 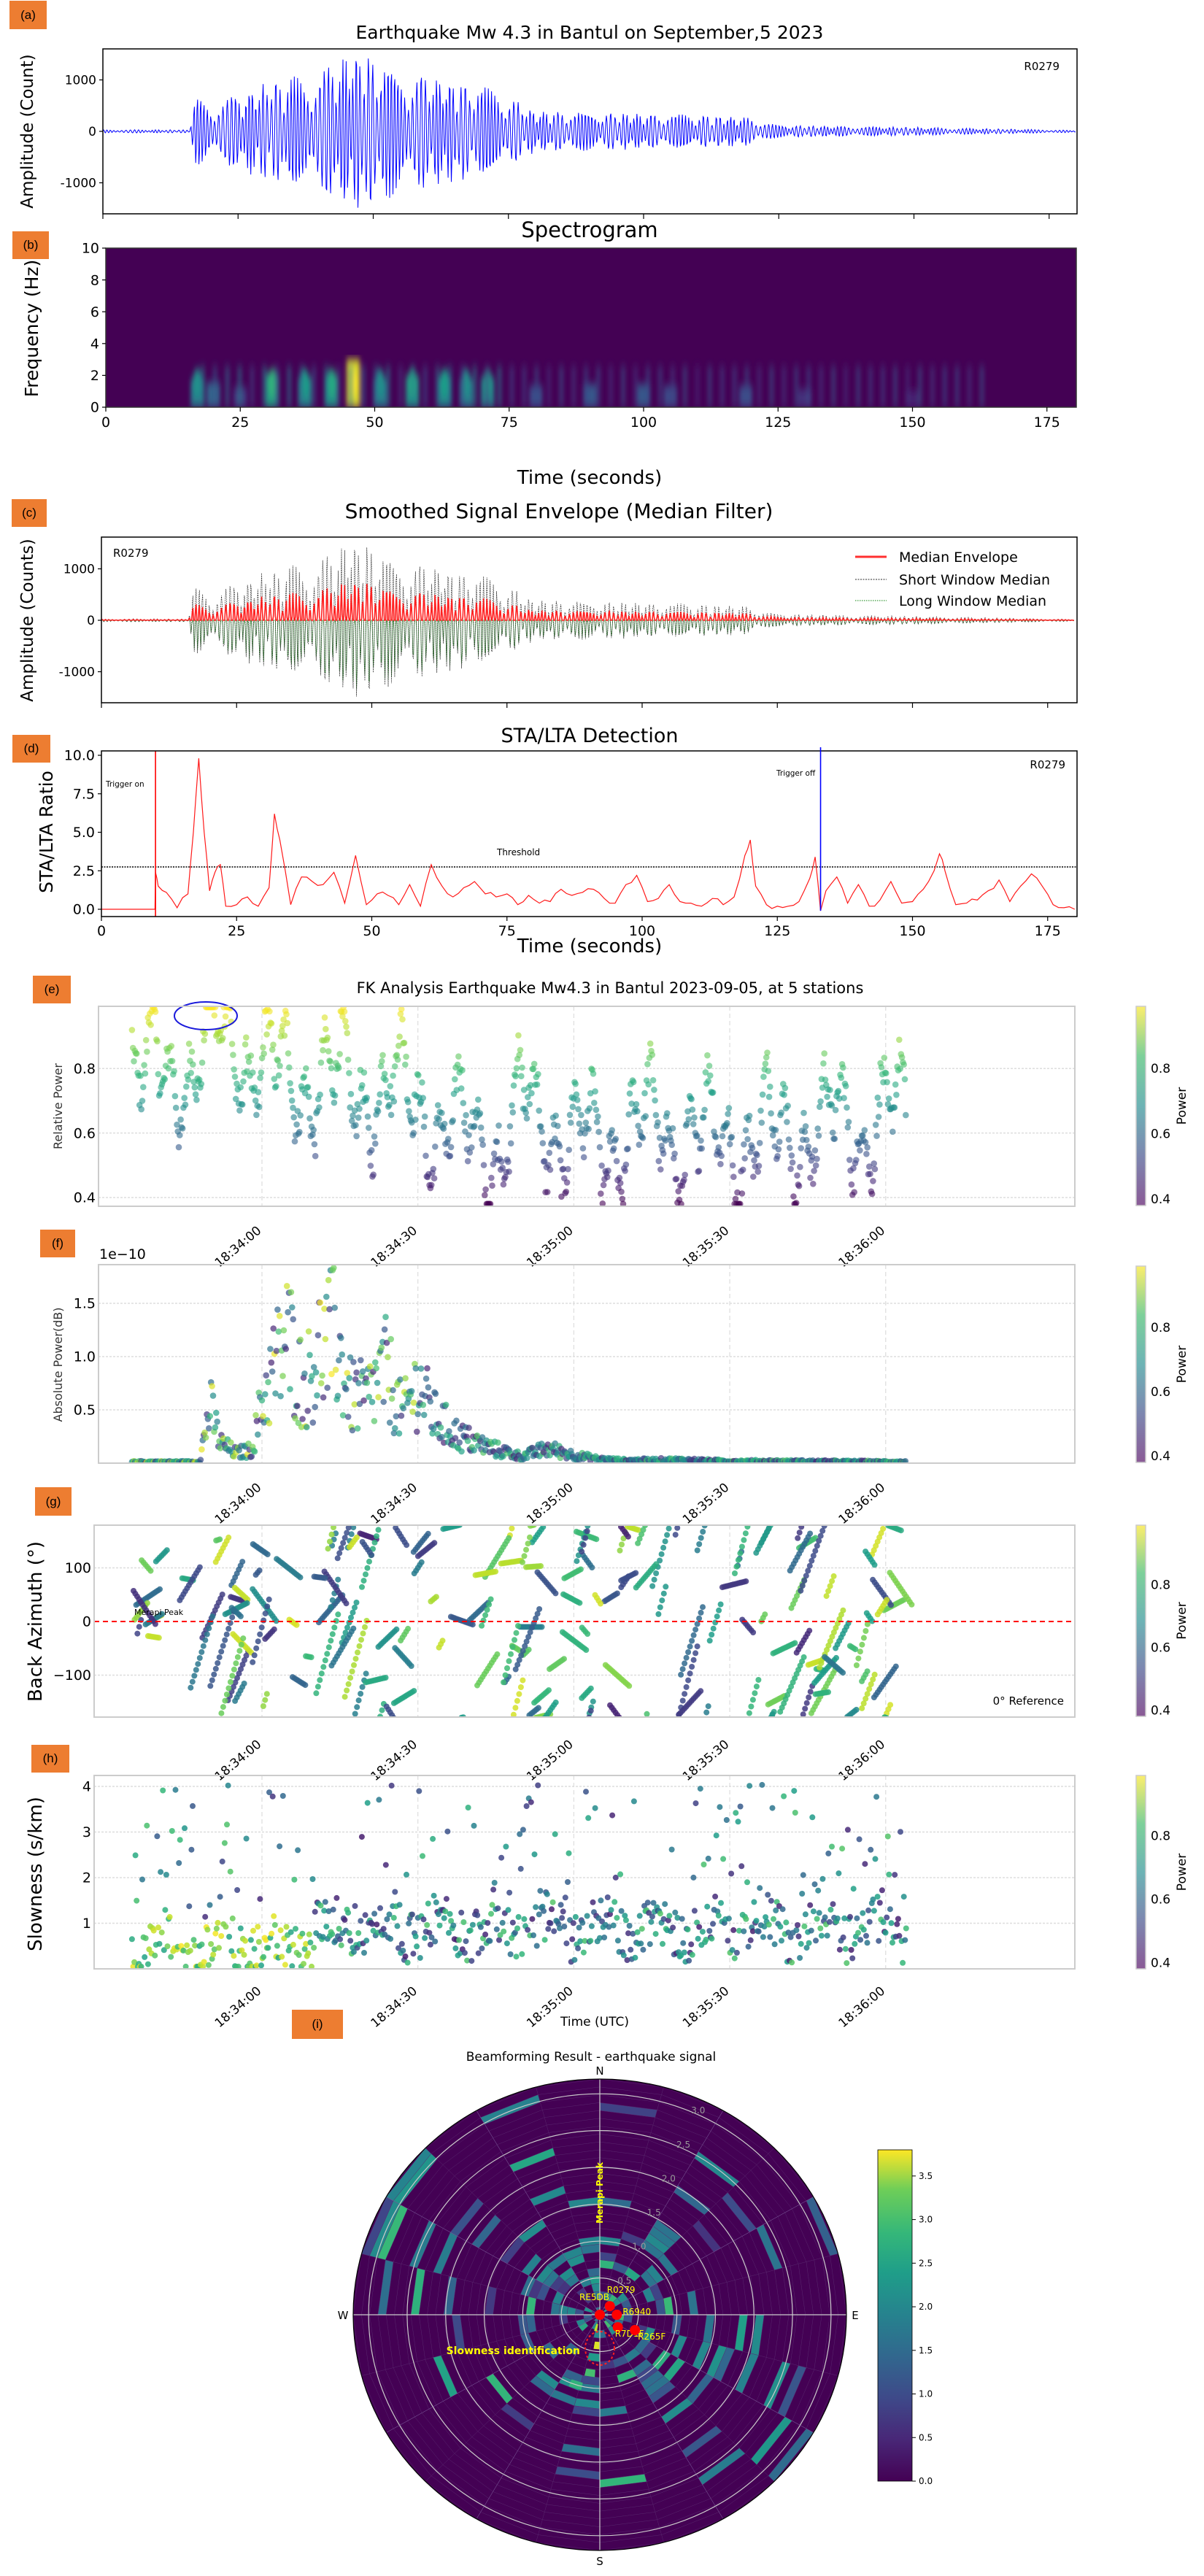 I want to click on panel-f-x-tick-label: 18:36:00, so click(x=862, y=1504).